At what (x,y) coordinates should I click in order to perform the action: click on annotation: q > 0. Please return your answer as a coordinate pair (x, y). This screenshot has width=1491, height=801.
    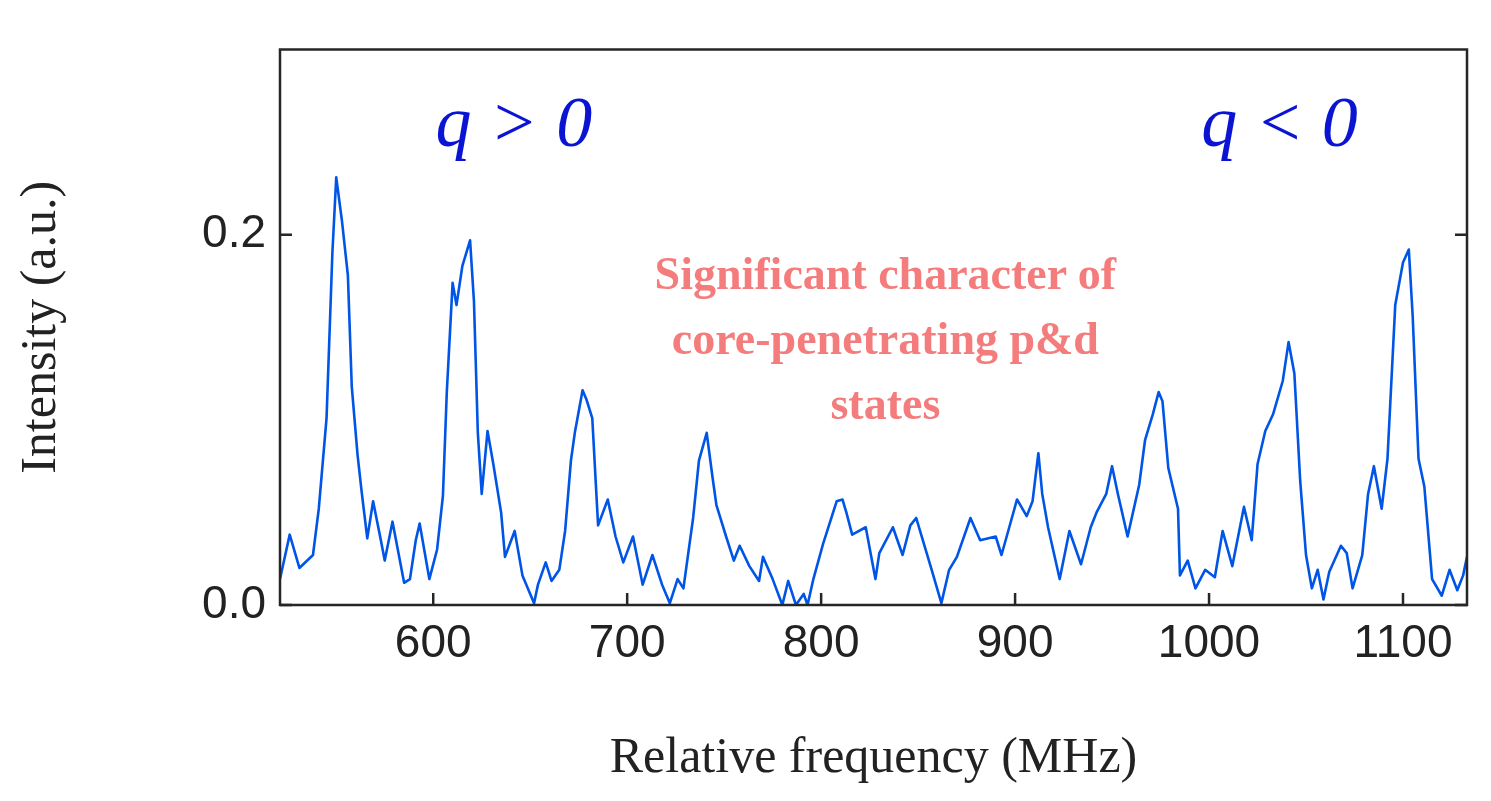
    Looking at the image, I should click on (514, 122).